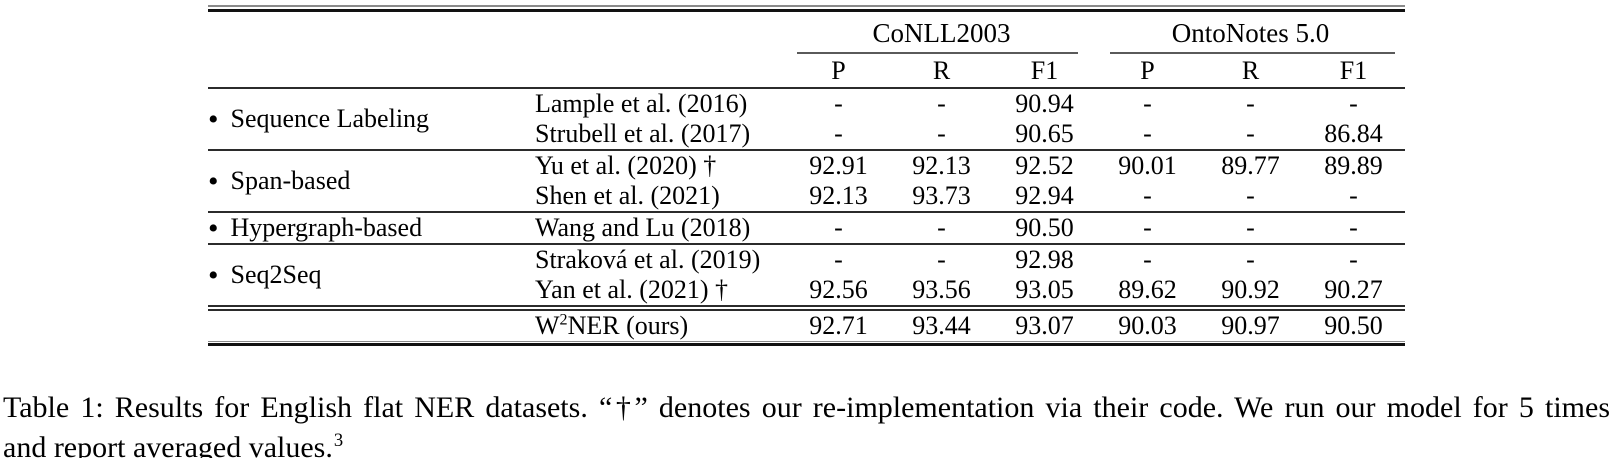  I want to click on metric-cell: 89.77, so click(1250, 165).